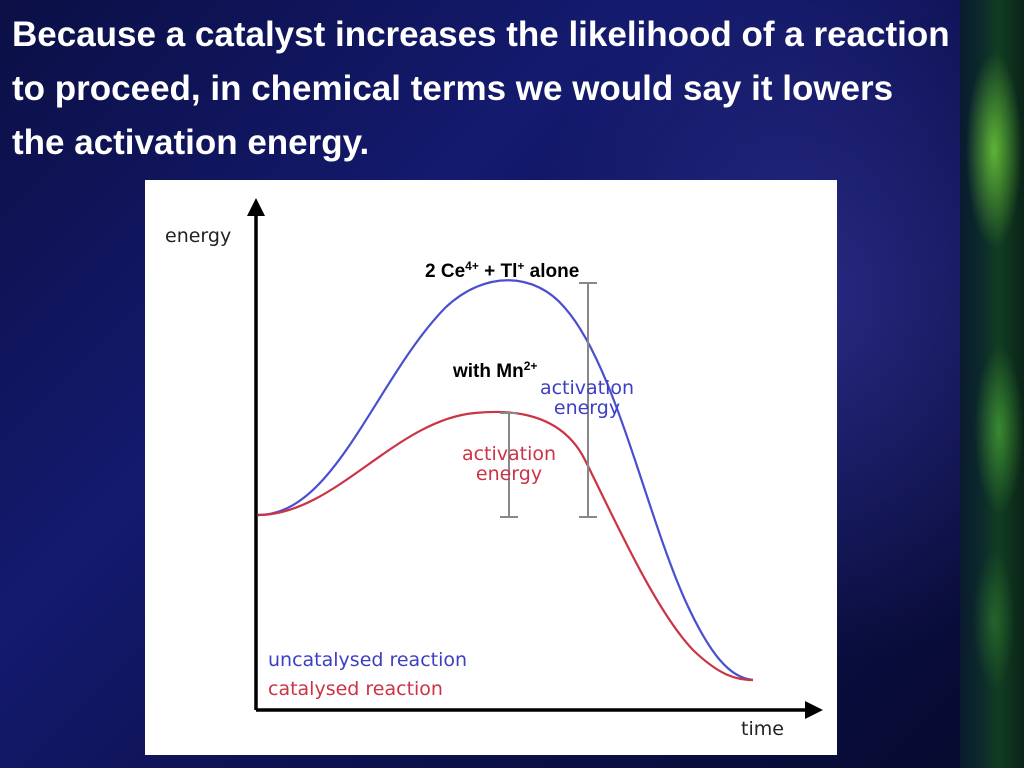 This screenshot has height=768, width=1024. What do you see at coordinates (256, 207) in the screenshot?
I see `y-axis-arrowhead` at bounding box center [256, 207].